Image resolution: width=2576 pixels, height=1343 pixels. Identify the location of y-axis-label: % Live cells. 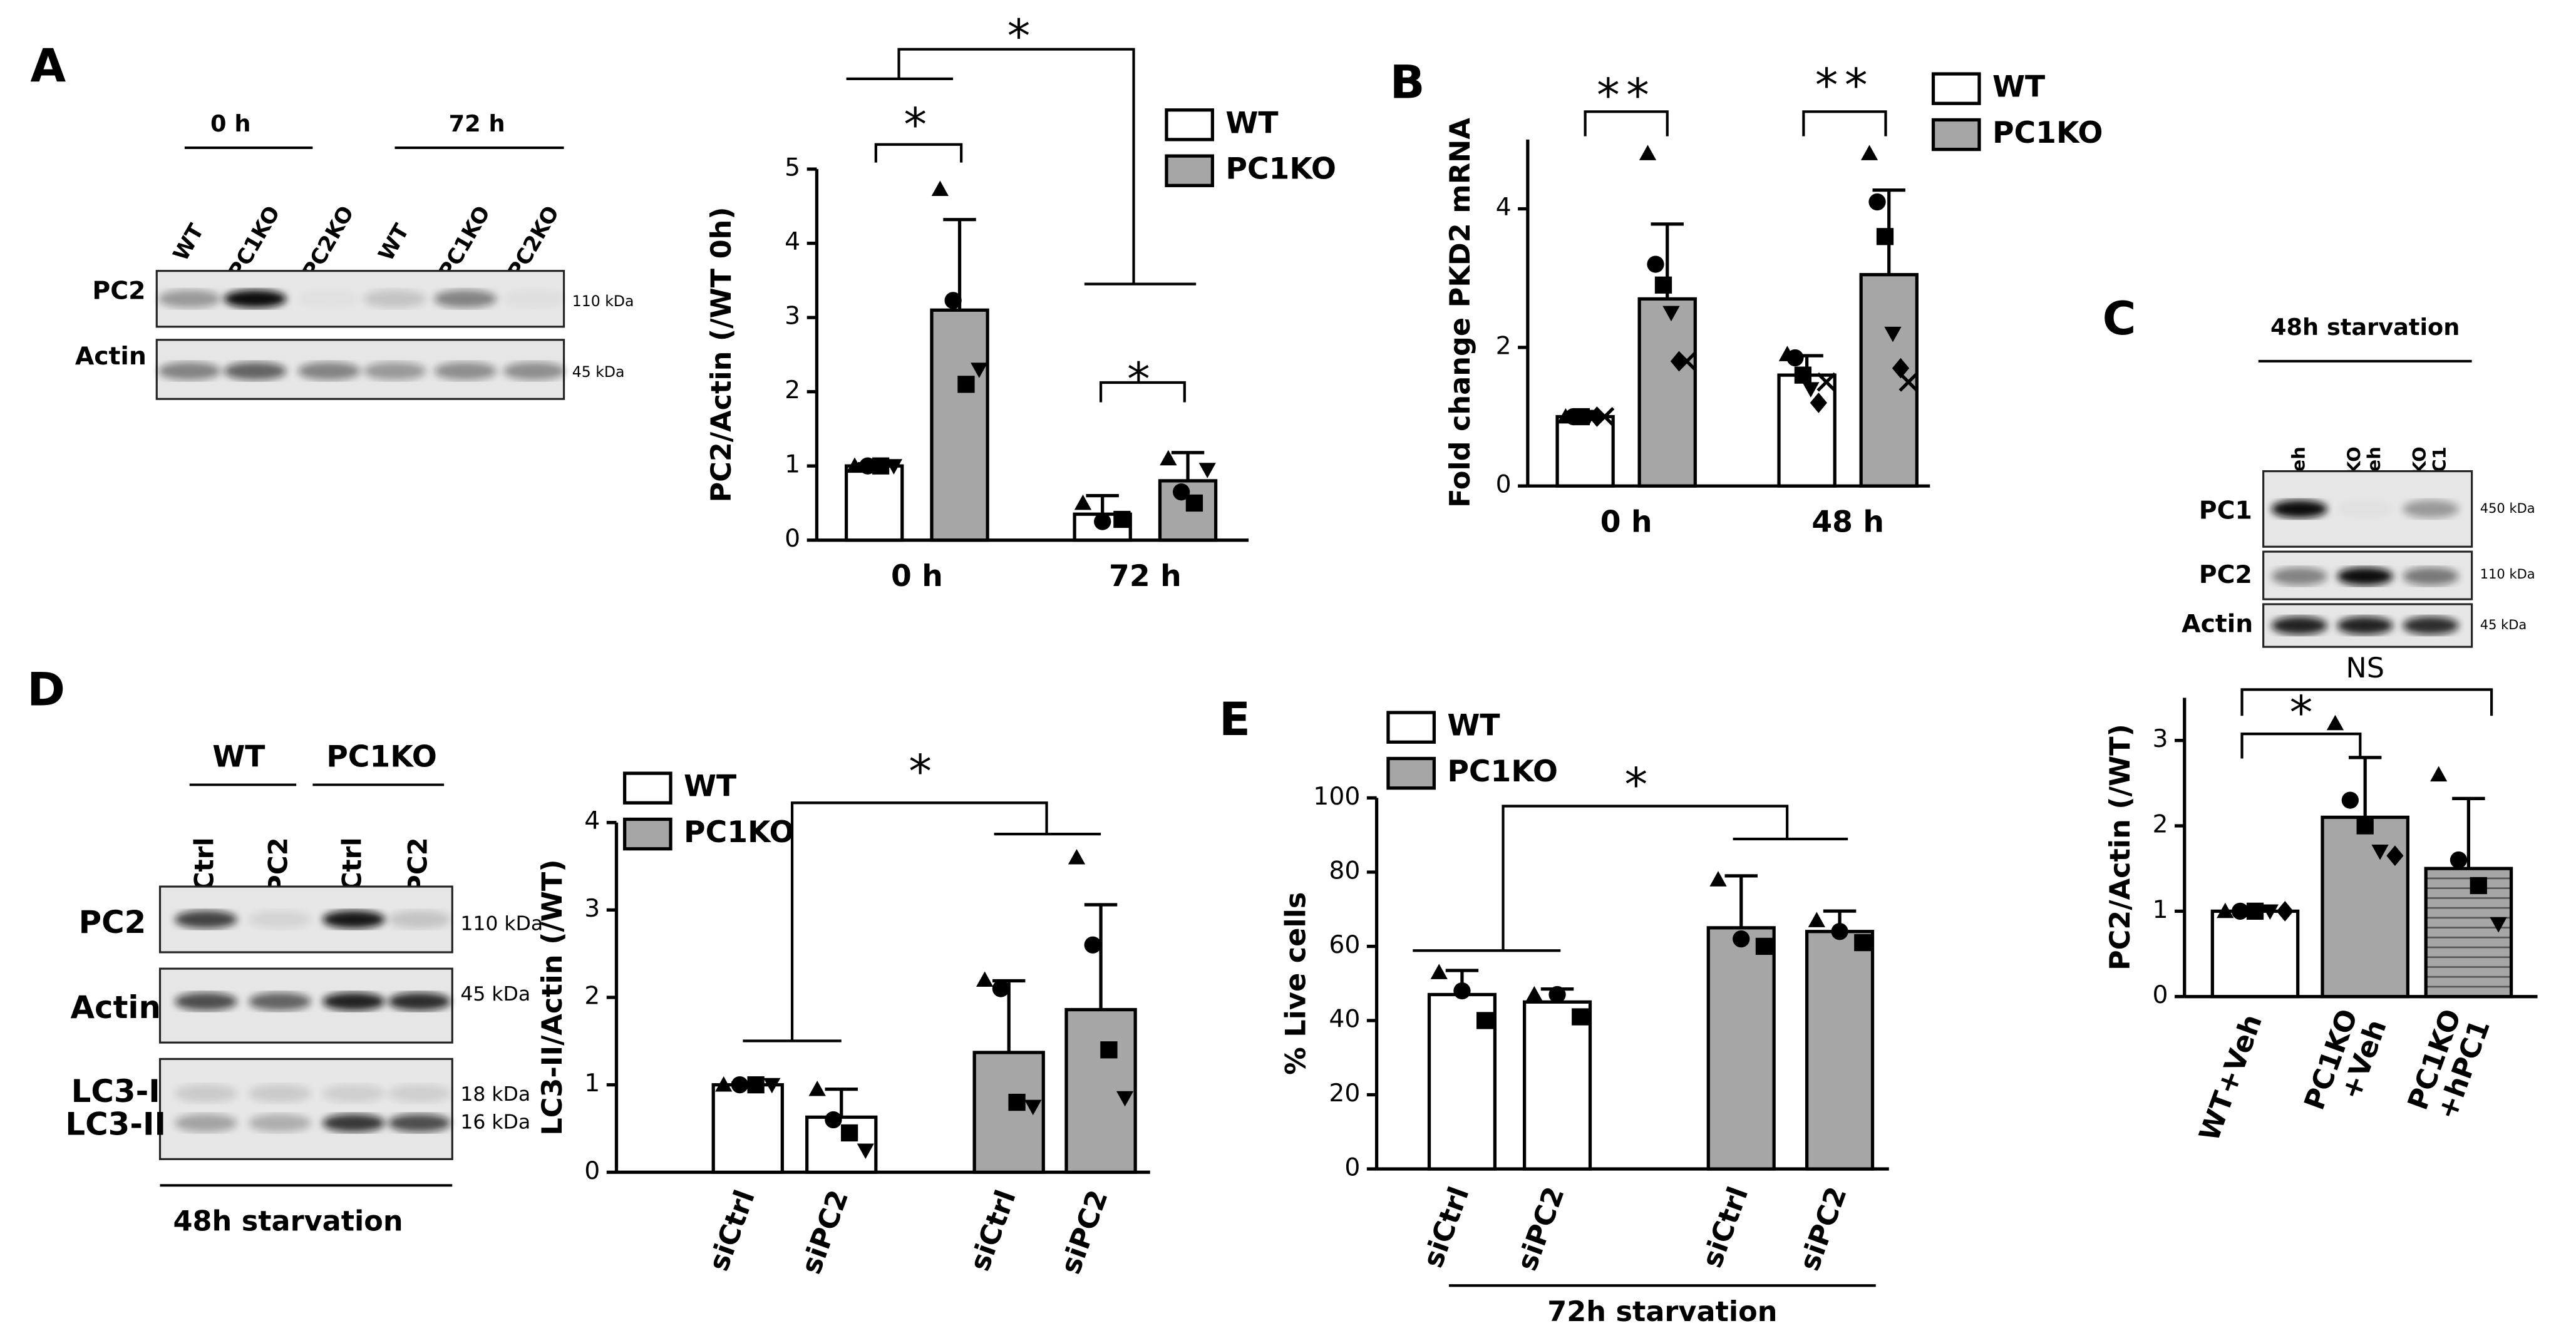
(1296, 983).